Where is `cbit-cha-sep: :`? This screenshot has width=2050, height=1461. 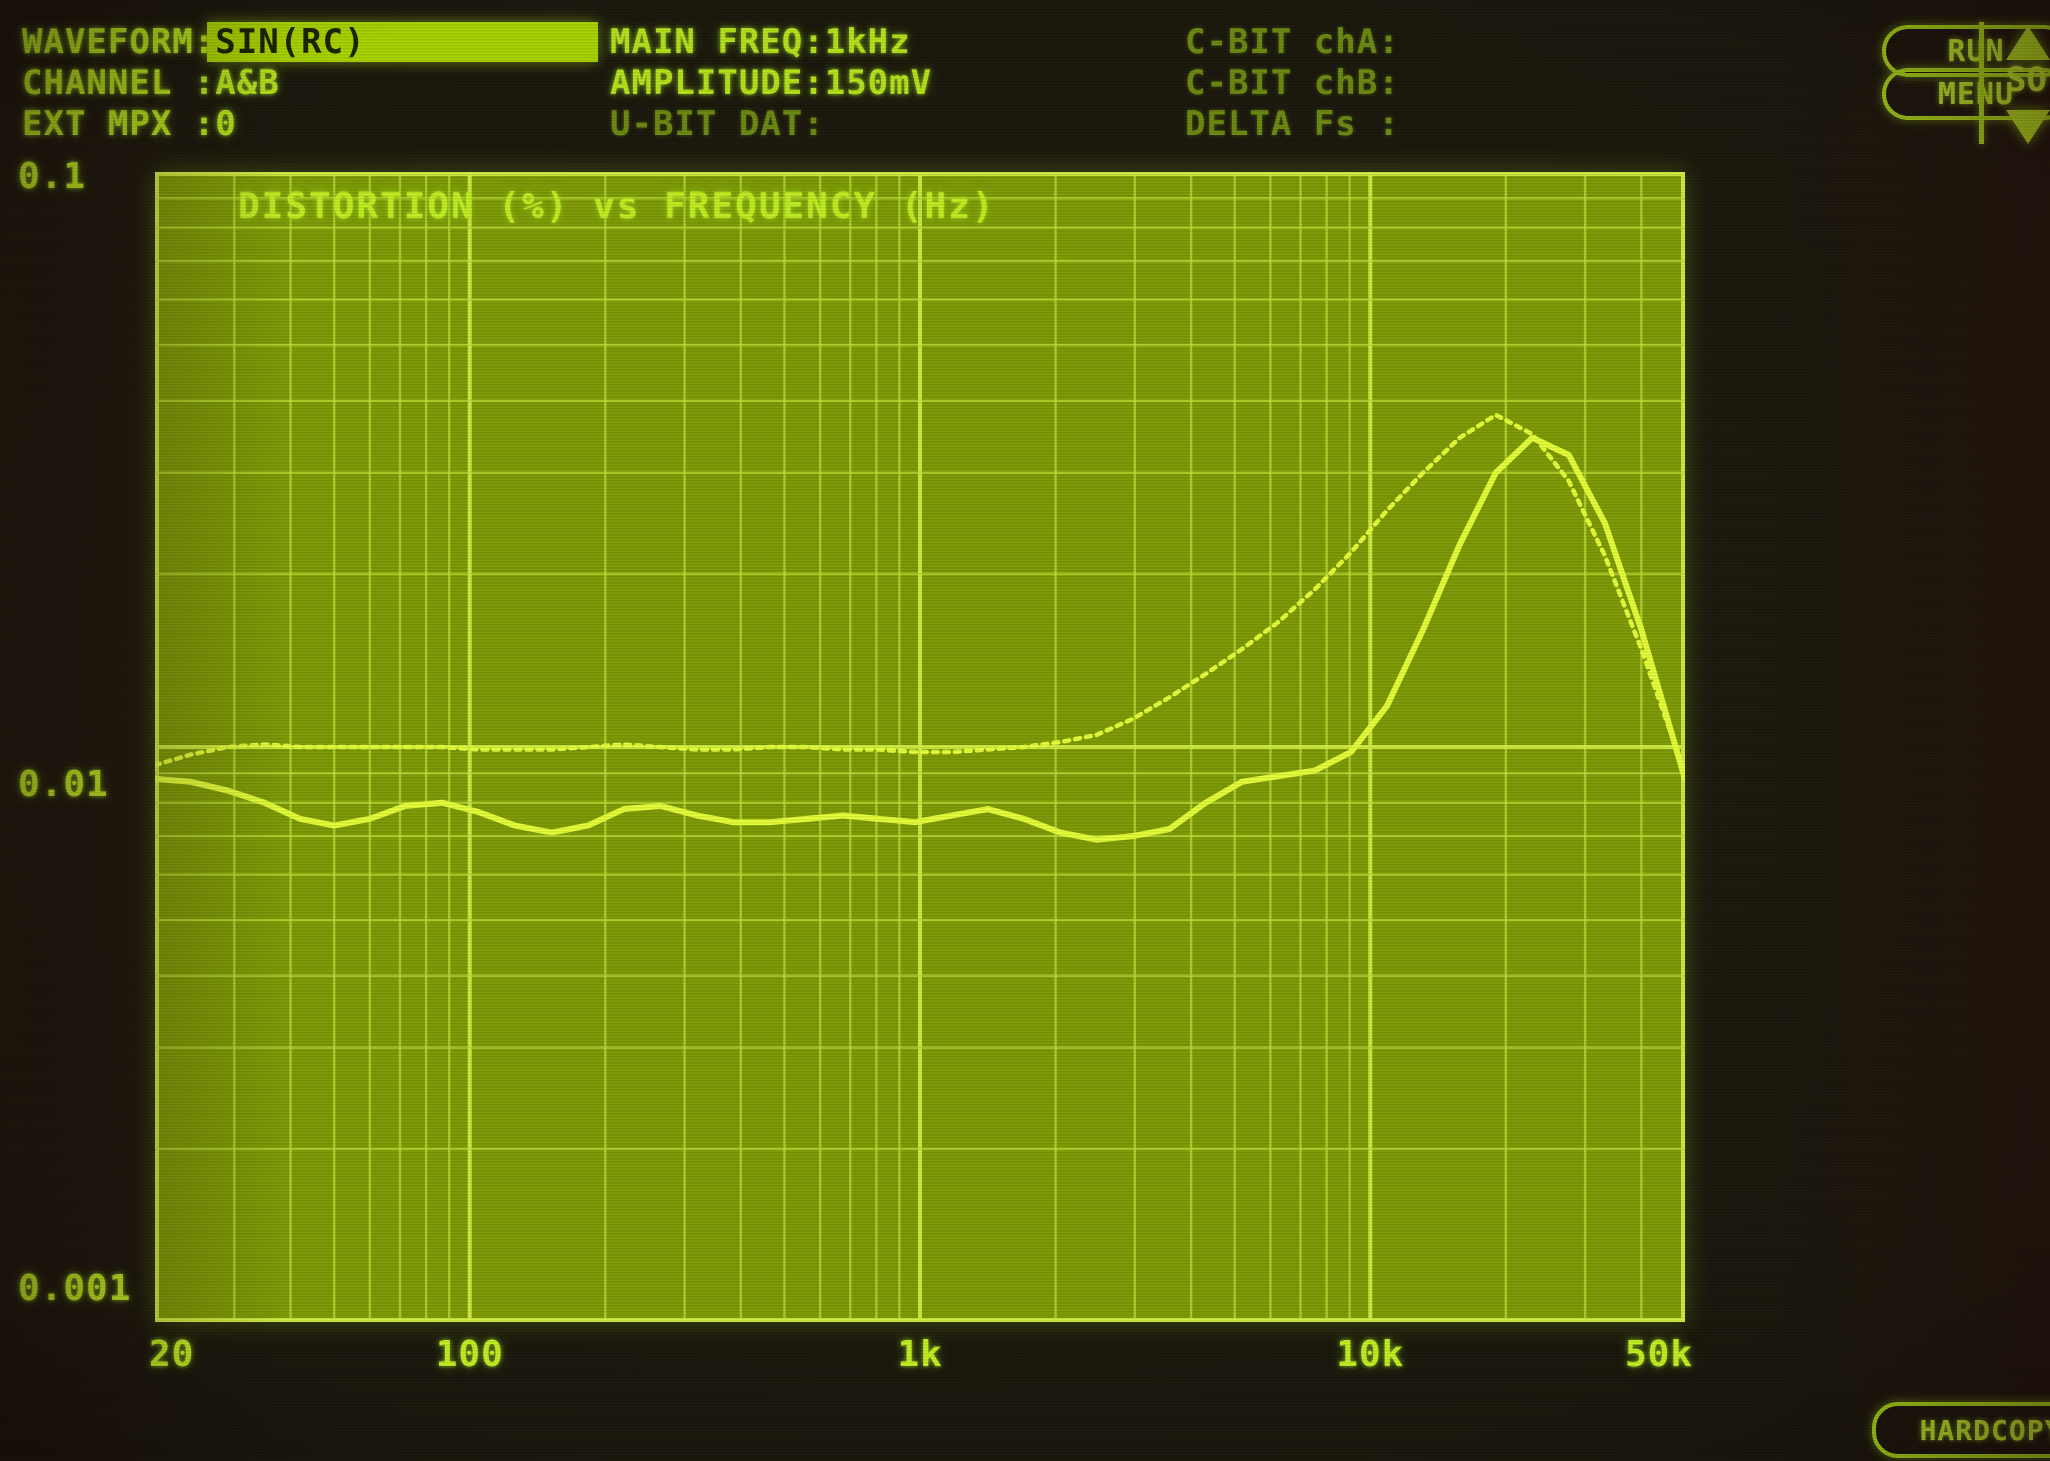
cbit-cha-sep: : is located at coordinates (1389, 42).